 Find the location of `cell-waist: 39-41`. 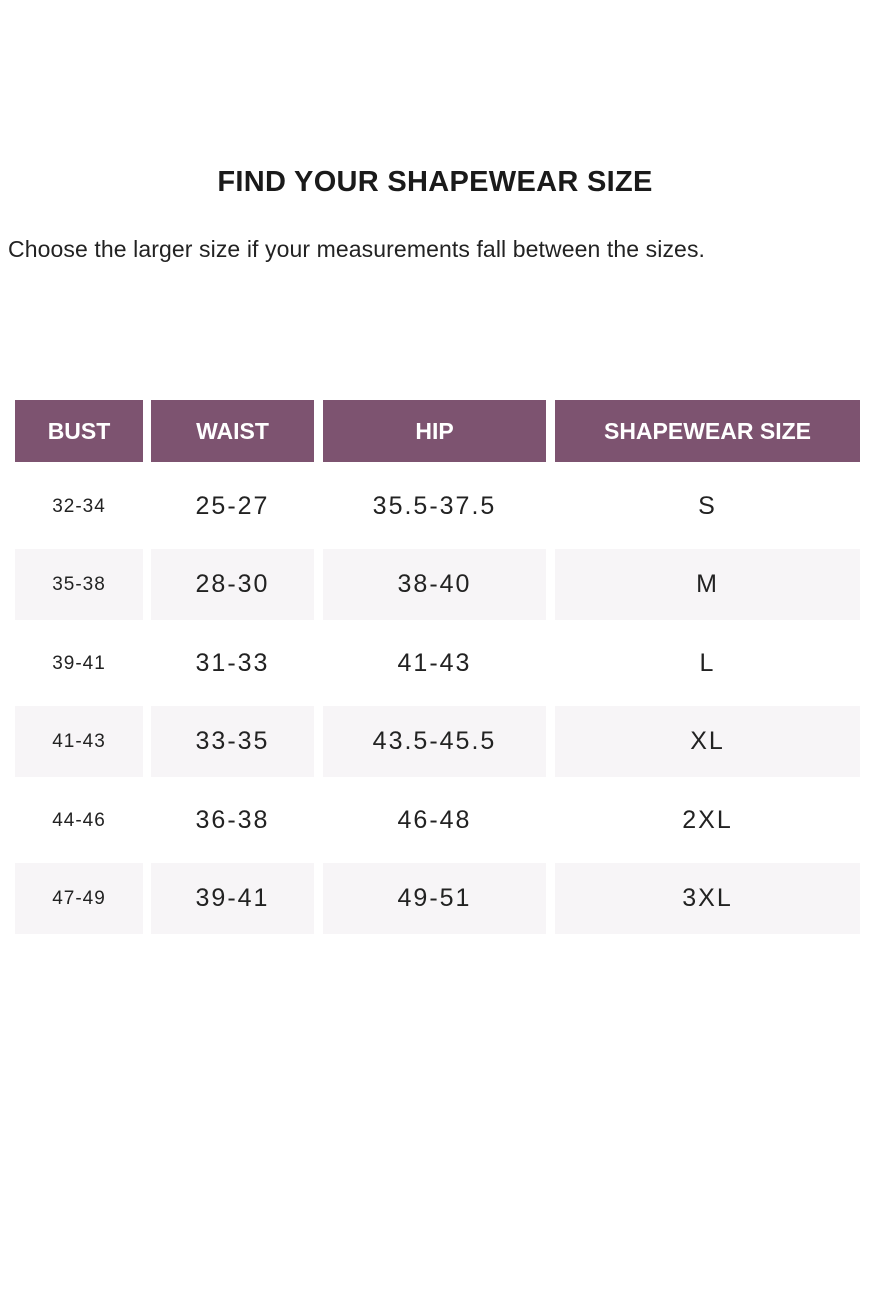

cell-waist: 39-41 is located at coordinates (232, 898).